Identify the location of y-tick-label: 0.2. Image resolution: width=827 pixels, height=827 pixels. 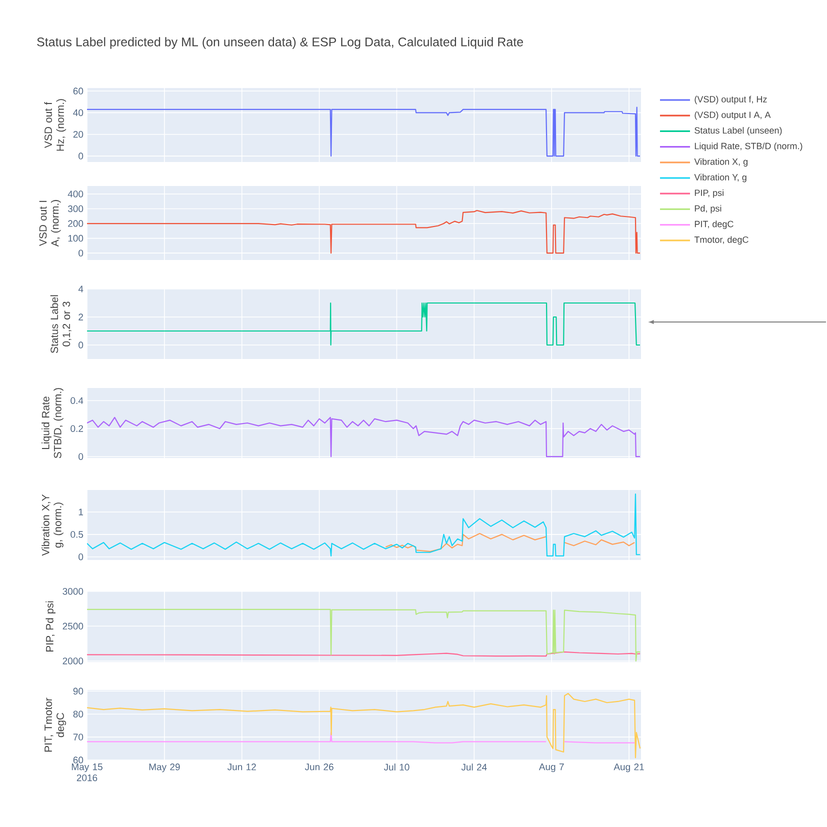
(76, 428).